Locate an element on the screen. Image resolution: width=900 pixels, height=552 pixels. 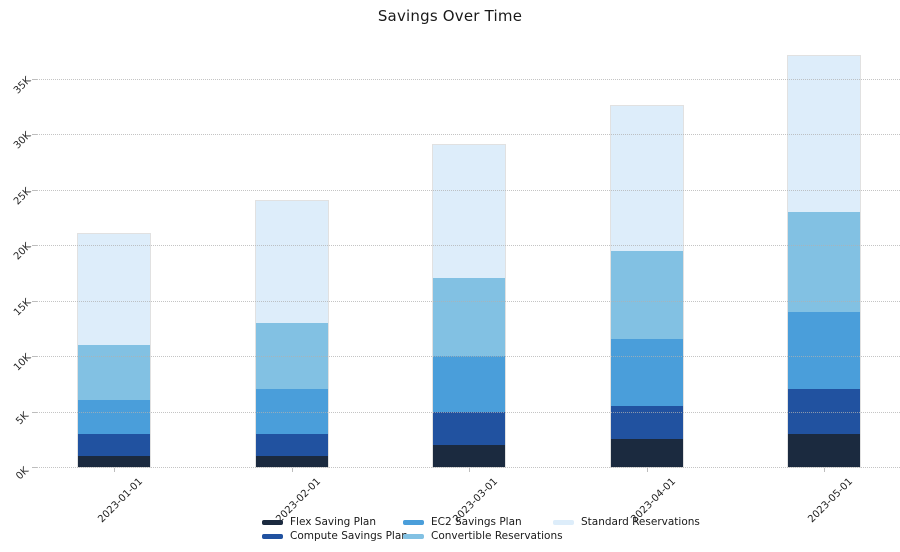
legend-item-convertible-reservations: Convertible Reservations is located at coordinates (483, 536).